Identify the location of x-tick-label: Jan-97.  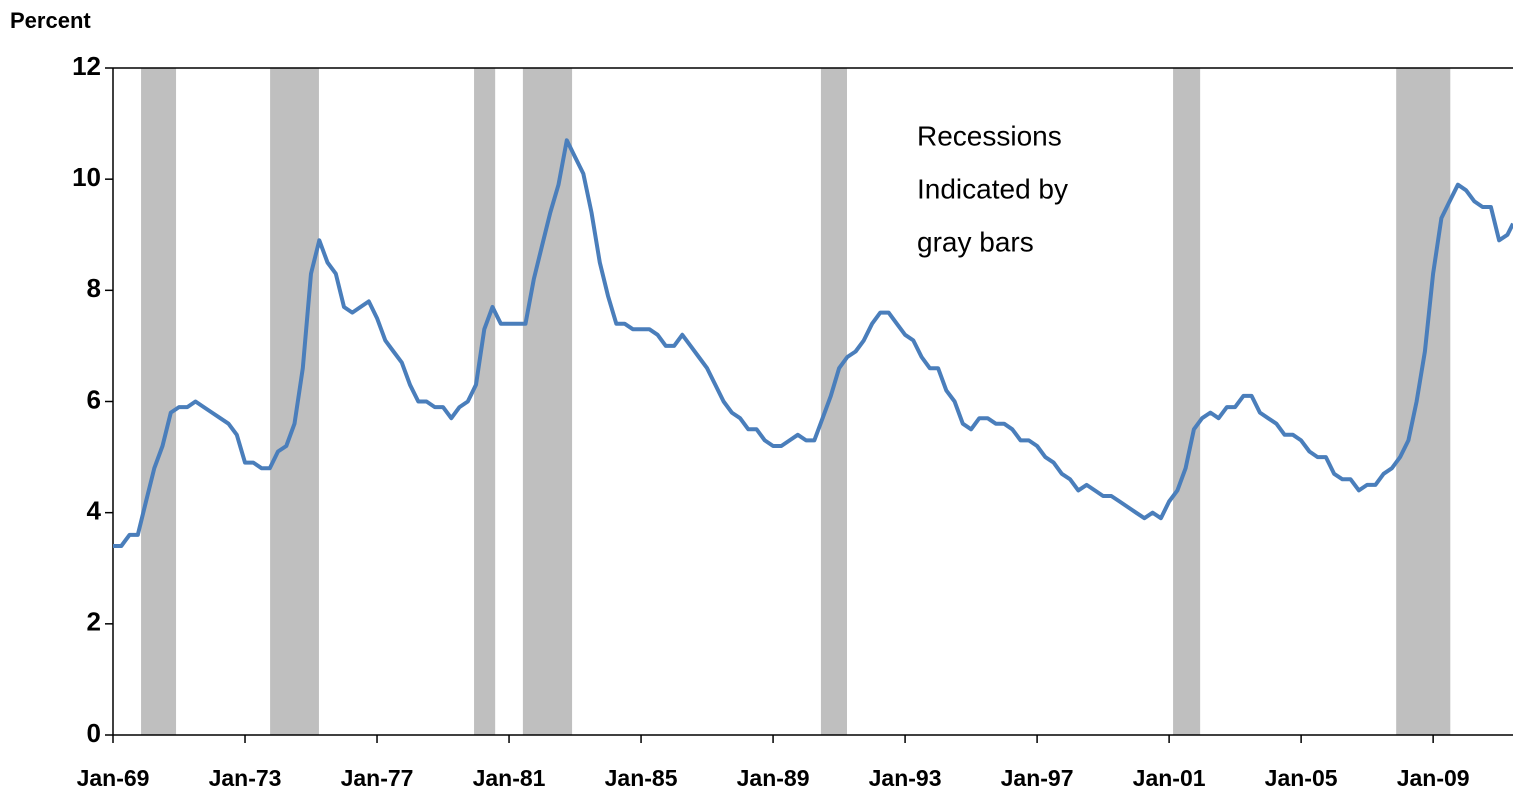
(1037, 778).